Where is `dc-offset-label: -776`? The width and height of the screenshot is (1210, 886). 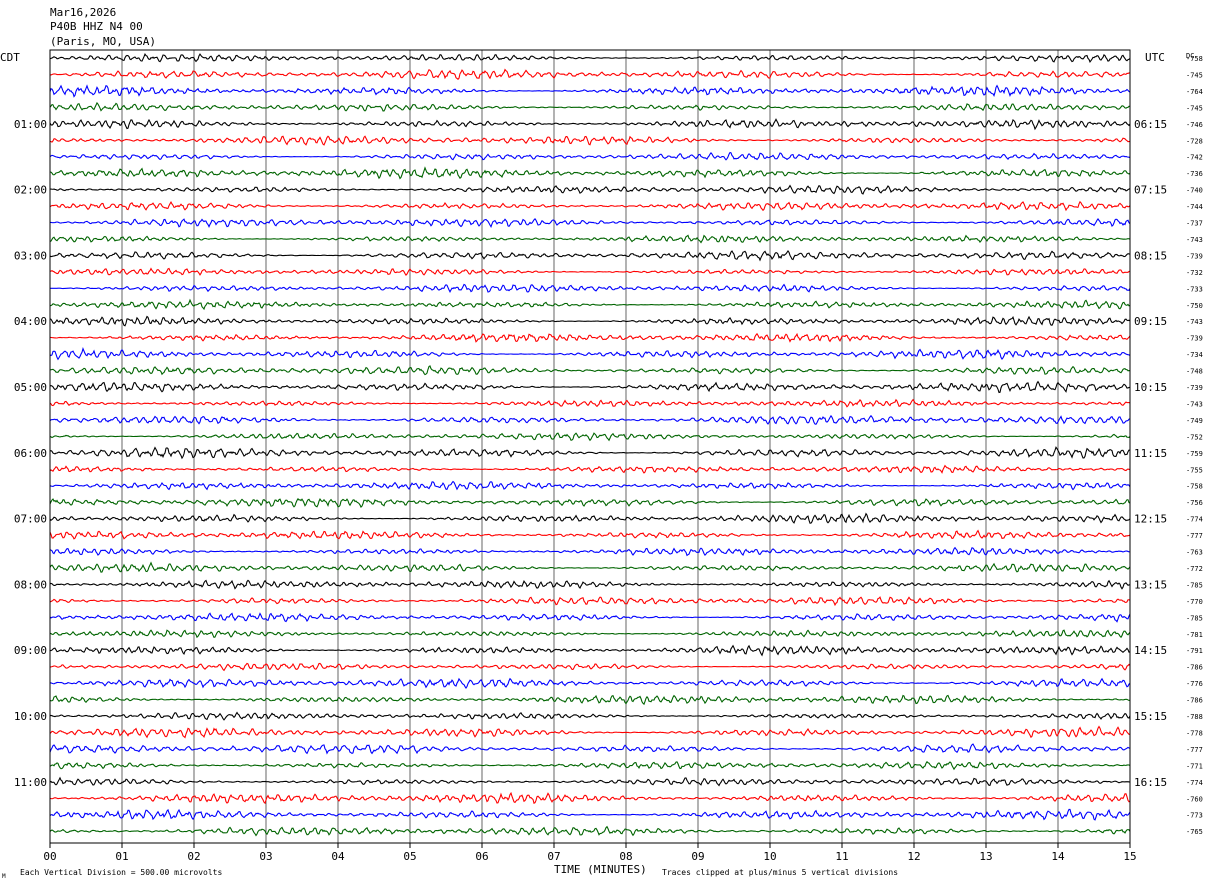 dc-offset-label: -776 is located at coordinates (1194, 684).